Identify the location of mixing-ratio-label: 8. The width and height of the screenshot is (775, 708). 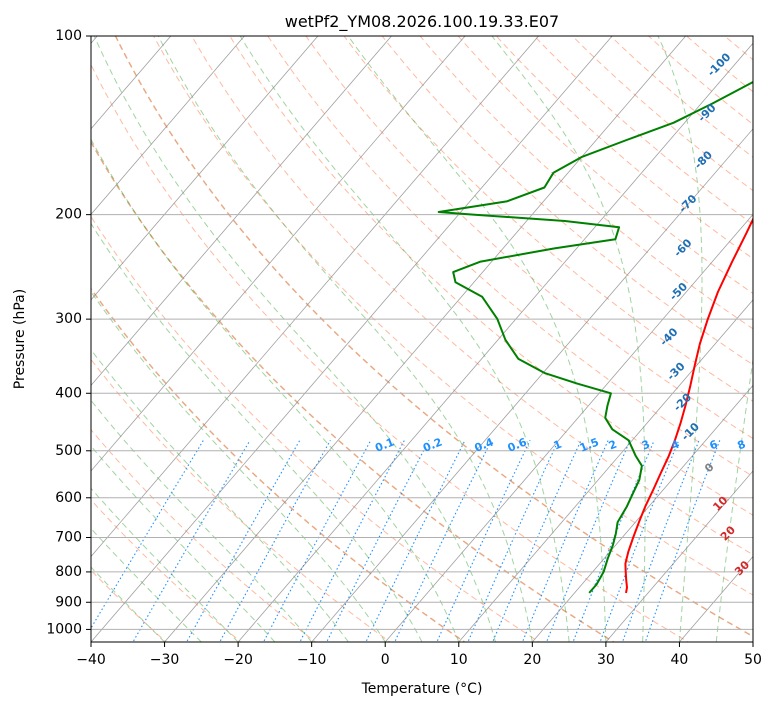
(742, 445).